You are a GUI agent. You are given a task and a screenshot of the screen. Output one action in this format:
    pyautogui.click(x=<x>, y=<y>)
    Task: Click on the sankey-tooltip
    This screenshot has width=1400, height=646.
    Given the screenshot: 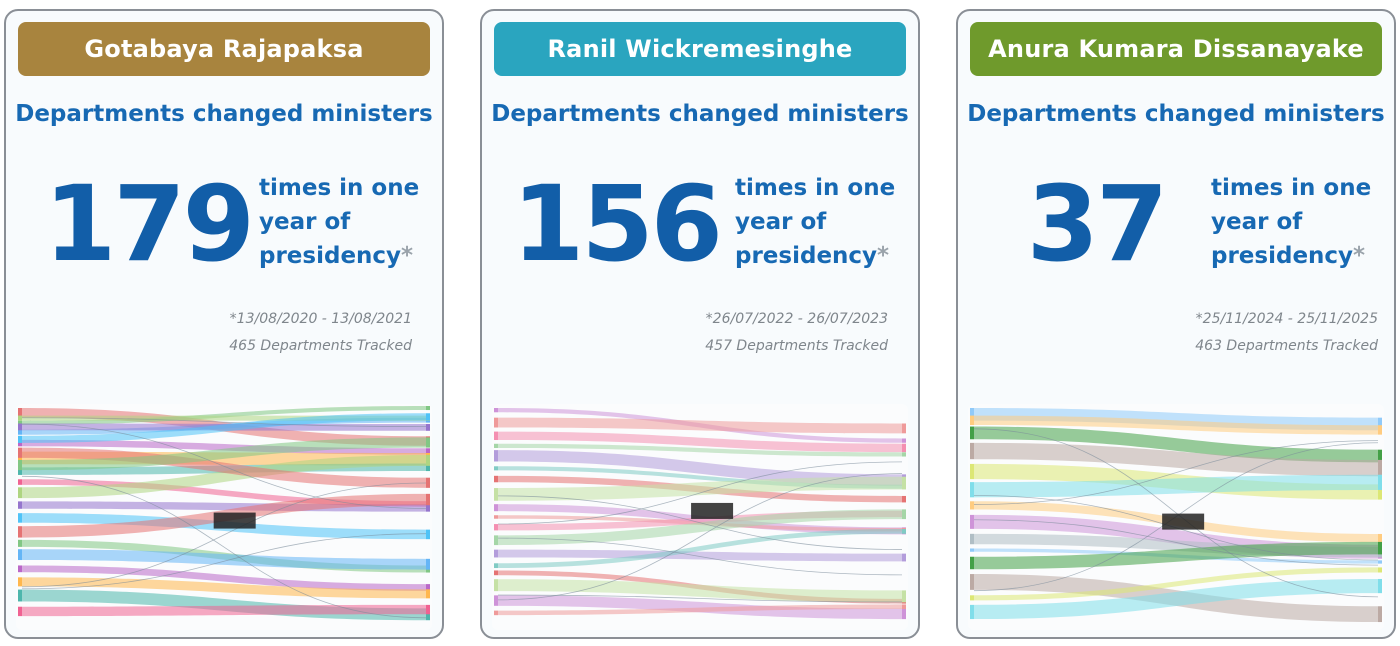 What is the action you would take?
    pyautogui.click(x=1183, y=521)
    